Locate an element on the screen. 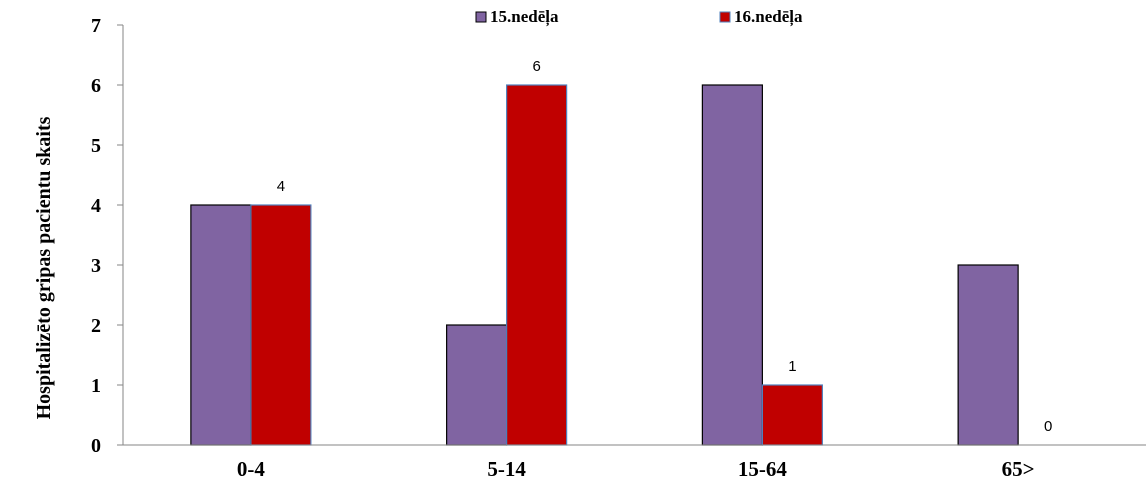  y-tick-label: 7 is located at coordinates (96, 26).